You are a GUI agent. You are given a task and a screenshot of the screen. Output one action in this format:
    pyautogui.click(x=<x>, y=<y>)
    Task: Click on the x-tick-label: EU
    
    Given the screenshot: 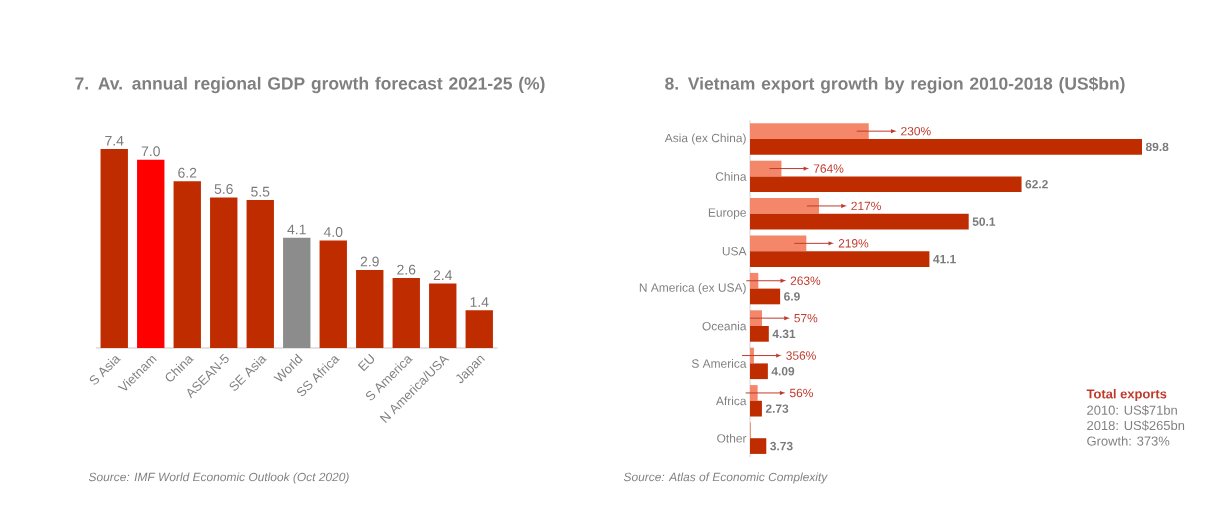 What is the action you would take?
    pyautogui.click(x=366, y=362)
    